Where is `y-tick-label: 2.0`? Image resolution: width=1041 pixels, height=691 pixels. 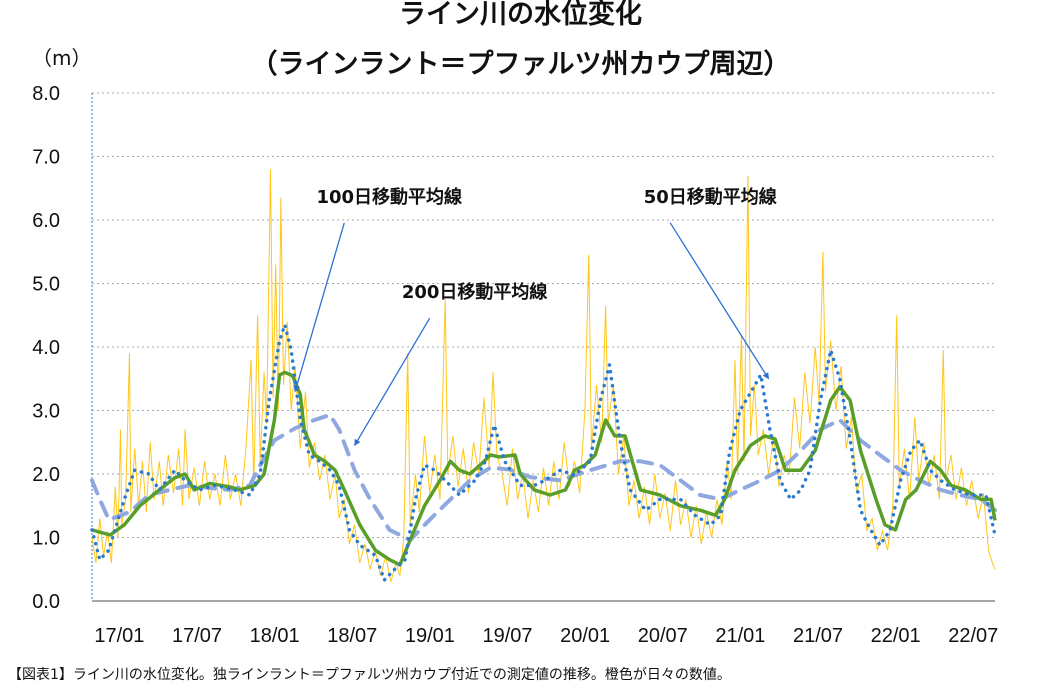
y-tick-label: 2.0 is located at coordinates (46, 475).